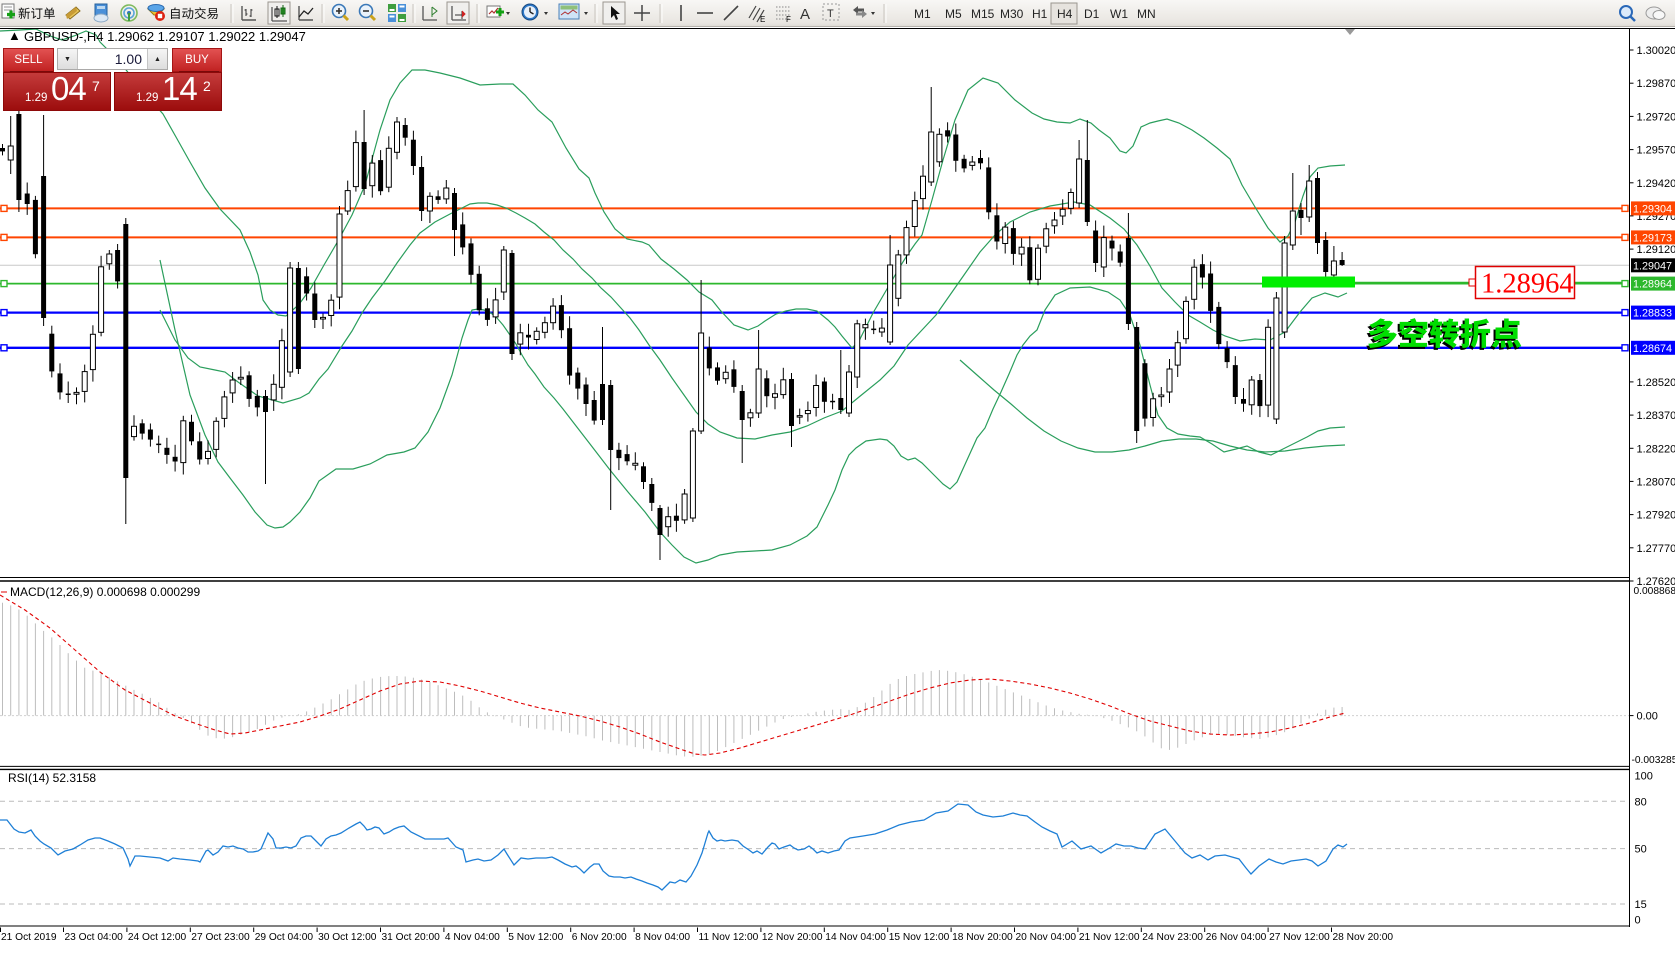 The width and height of the screenshot is (1675, 954). I want to click on svg-text: MN, so click(1146, 14).